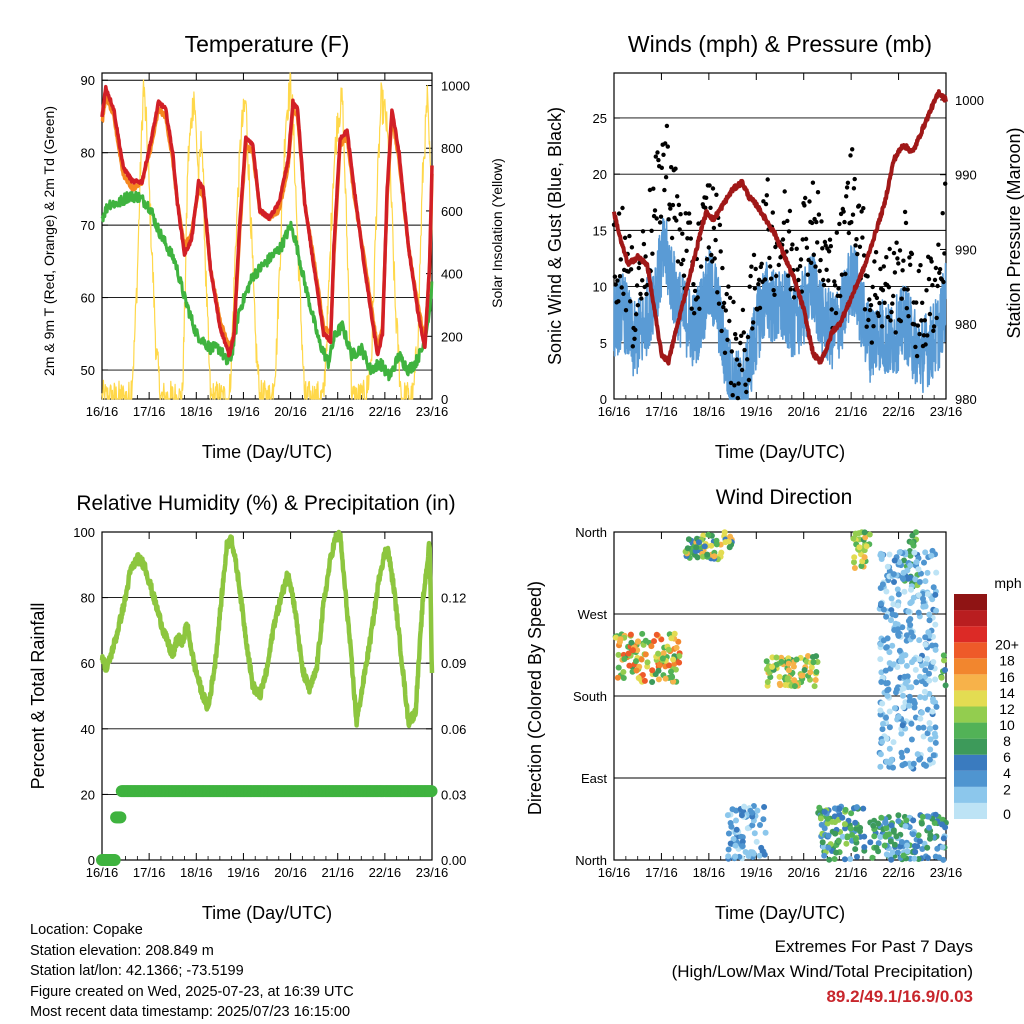 Image resolution: width=1024 pixels, height=1024 pixels. What do you see at coordinates (1007, 757) in the screenshot?
I see `colorbar-label: 6` at bounding box center [1007, 757].